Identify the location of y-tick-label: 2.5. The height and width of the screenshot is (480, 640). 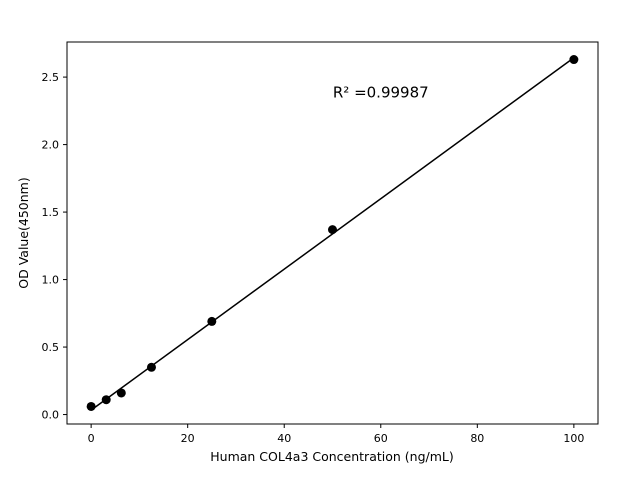
(51, 77).